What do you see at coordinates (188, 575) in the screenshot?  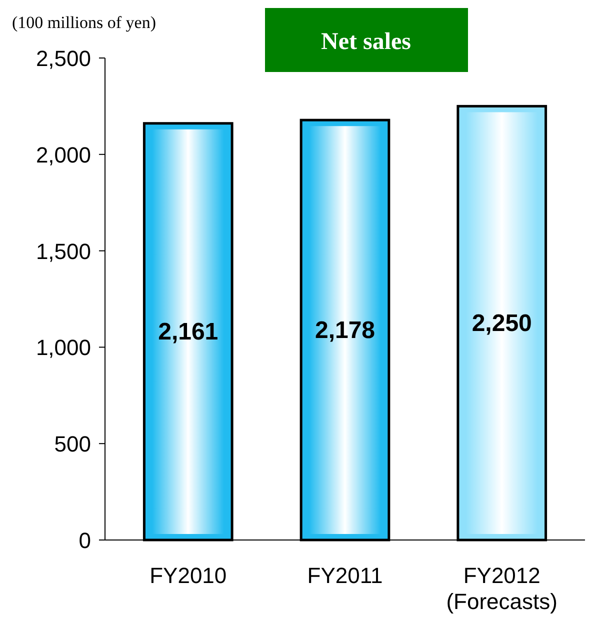 I see `x-tick-label: FY2010` at bounding box center [188, 575].